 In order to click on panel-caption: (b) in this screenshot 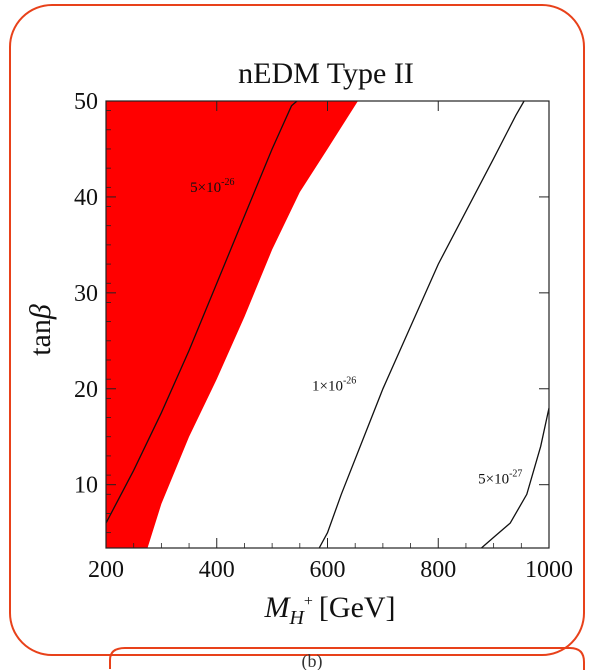, I will do `click(312, 660)`.